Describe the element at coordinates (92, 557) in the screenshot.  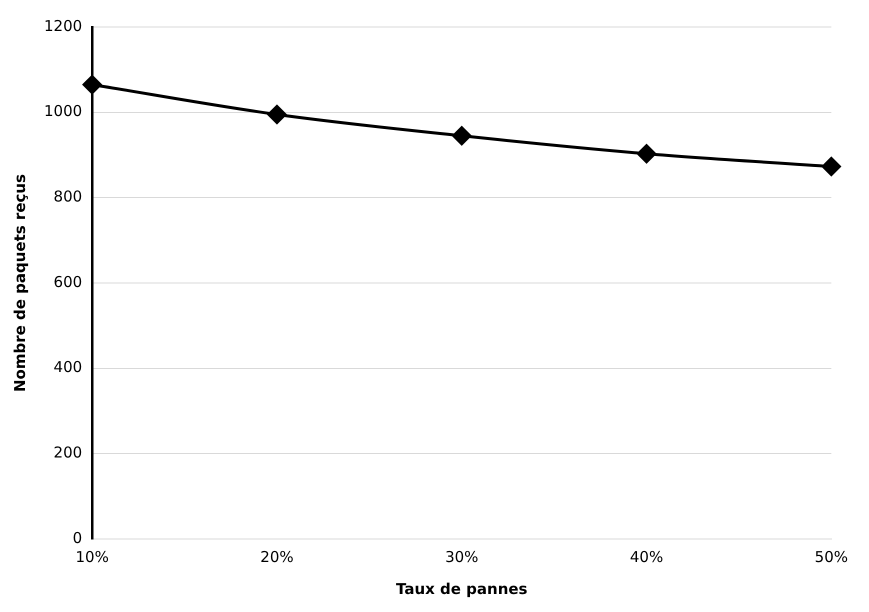
I see `x-tick-label: 10%` at that location.